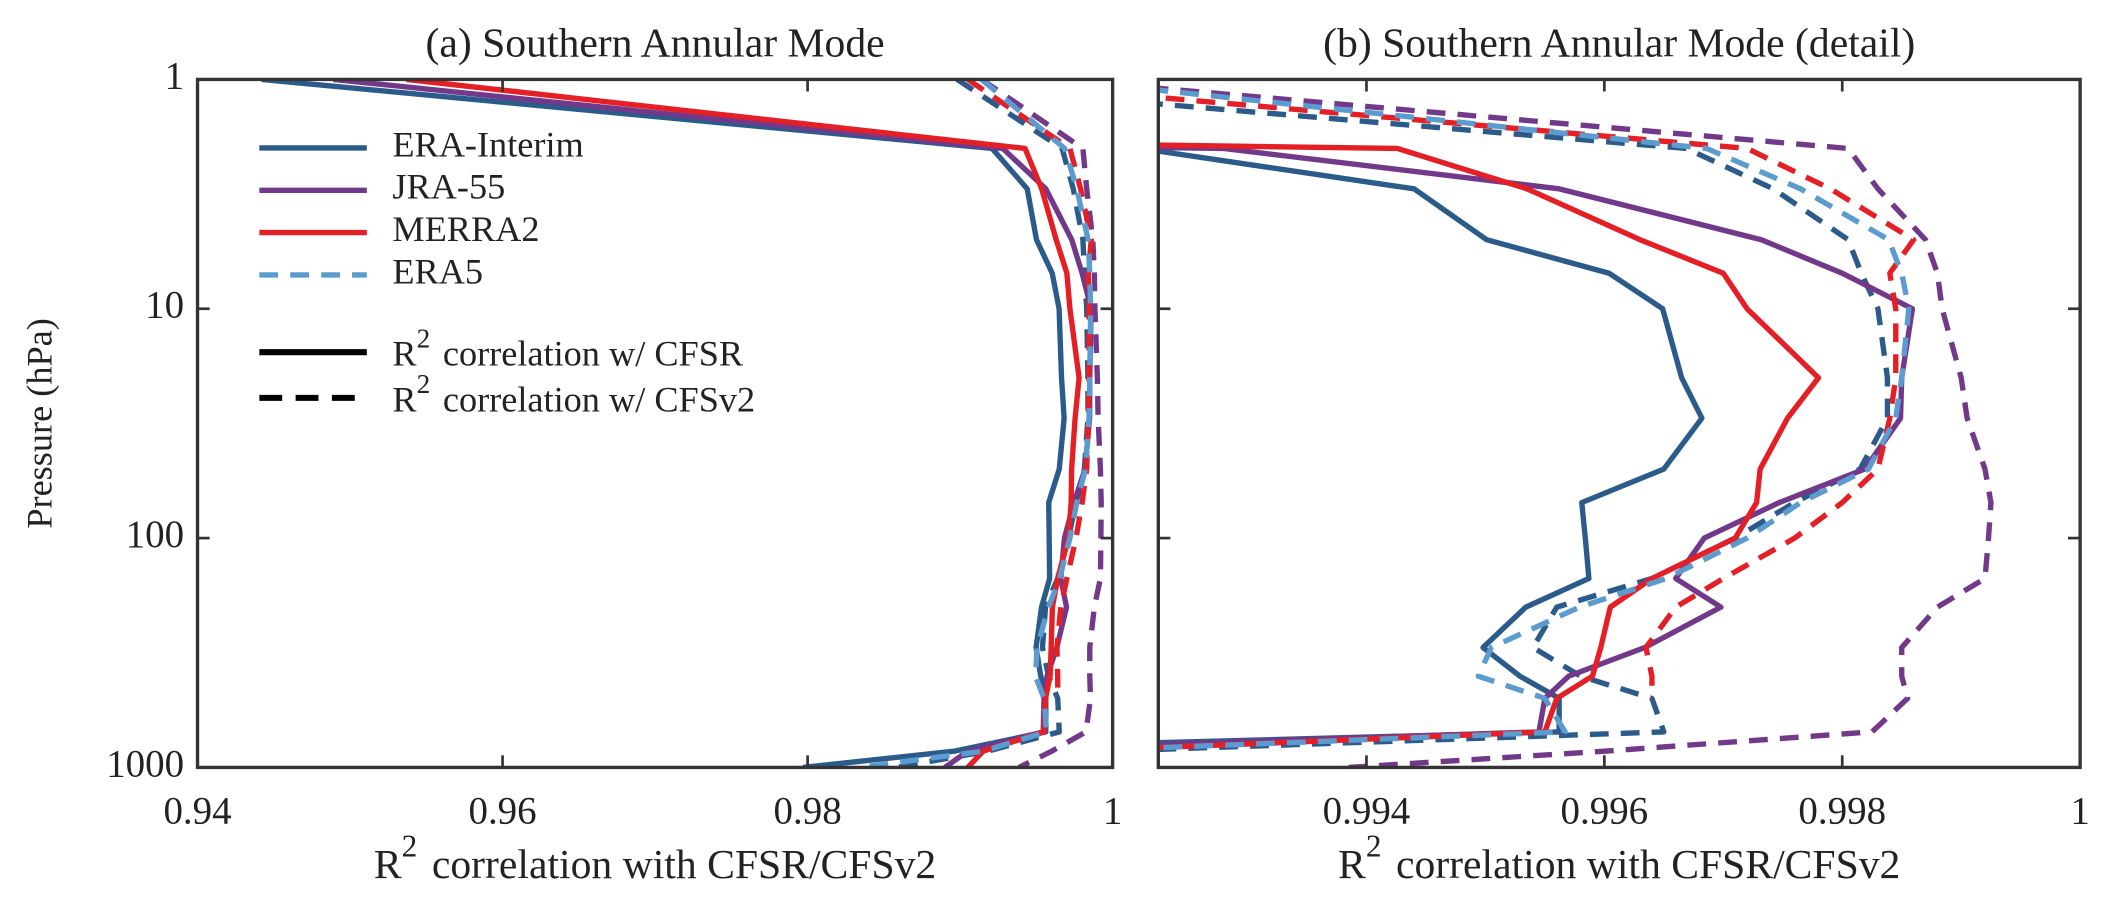 The image size is (2107, 910). What do you see at coordinates (808, 810) in the screenshot?
I see `x-tick-label: 0.98` at bounding box center [808, 810].